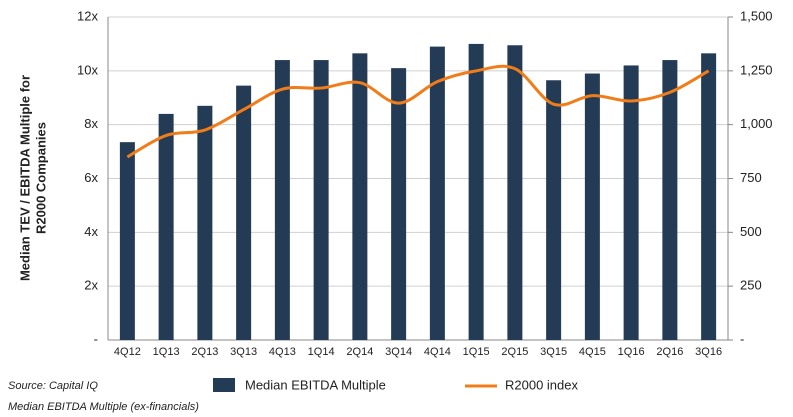 Image resolution: width=793 pixels, height=417 pixels. Describe the element at coordinates (359, 352) in the screenshot. I see `x-tick-label: 2Q14` at that location.